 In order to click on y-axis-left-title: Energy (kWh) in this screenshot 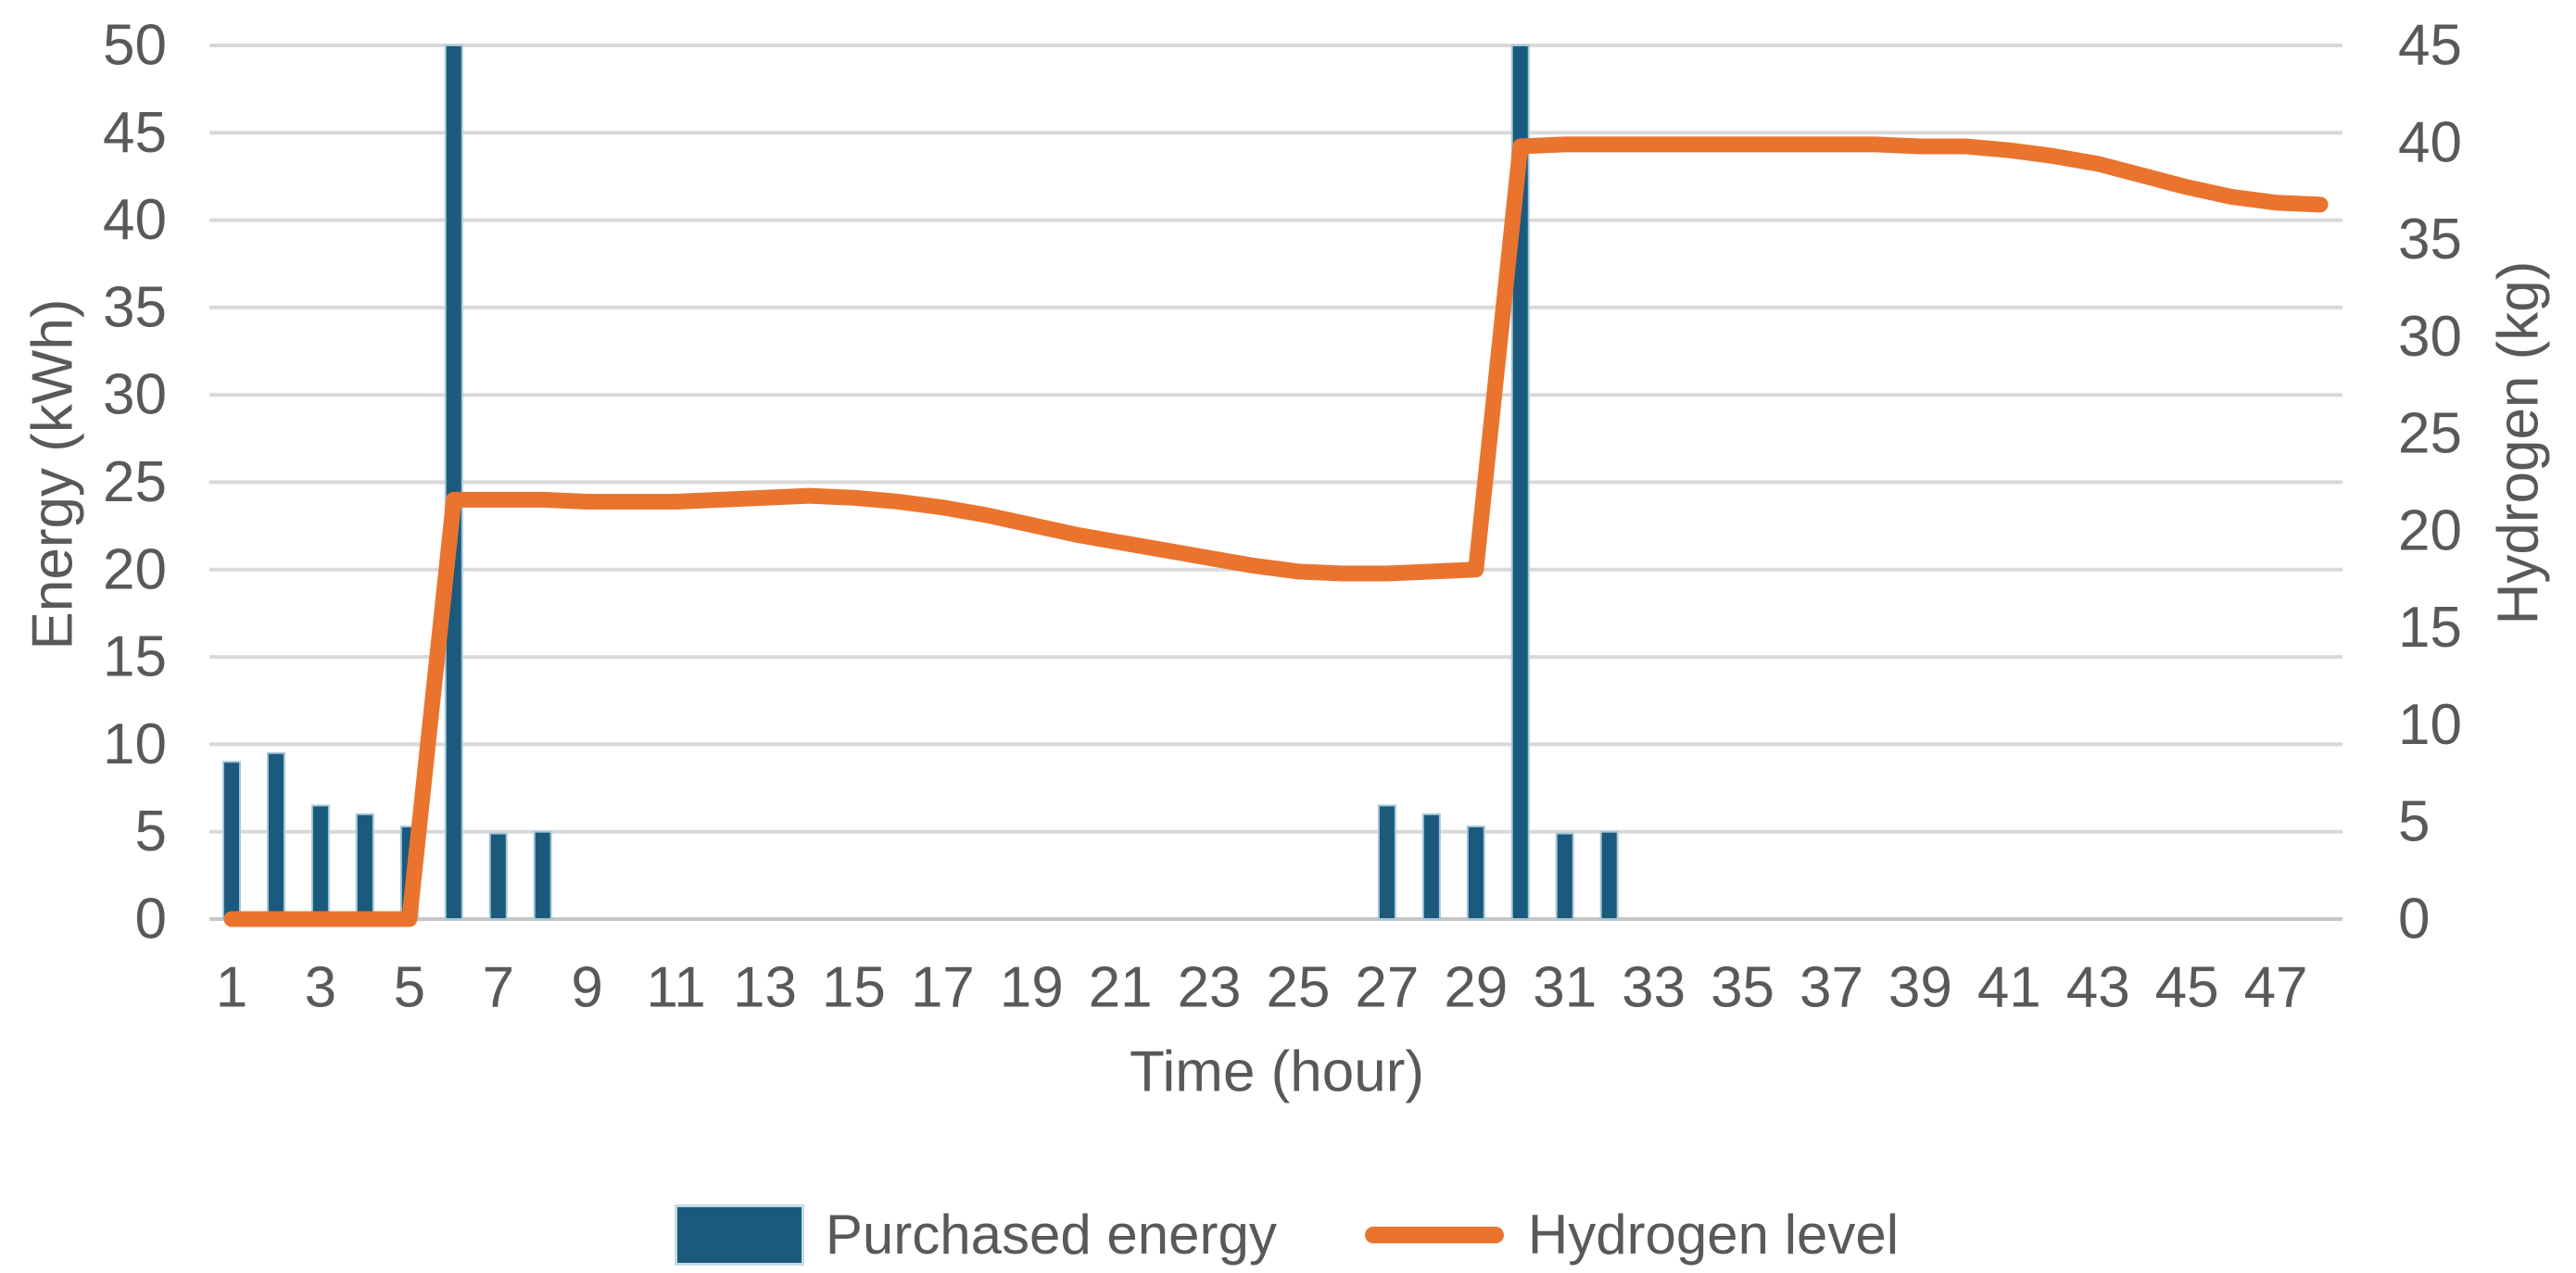, I will do `click(53, 474)`.